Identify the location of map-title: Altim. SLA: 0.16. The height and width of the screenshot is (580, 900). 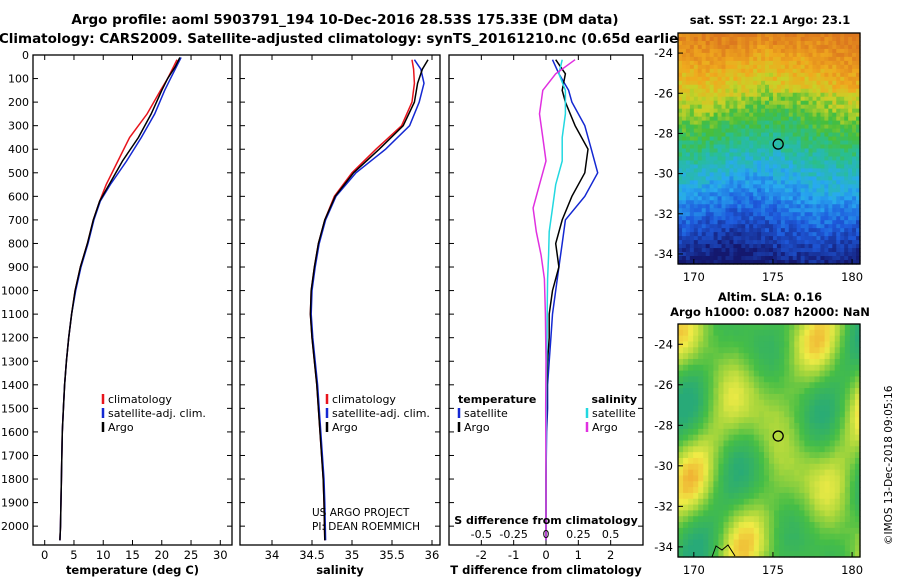
(770, 297).